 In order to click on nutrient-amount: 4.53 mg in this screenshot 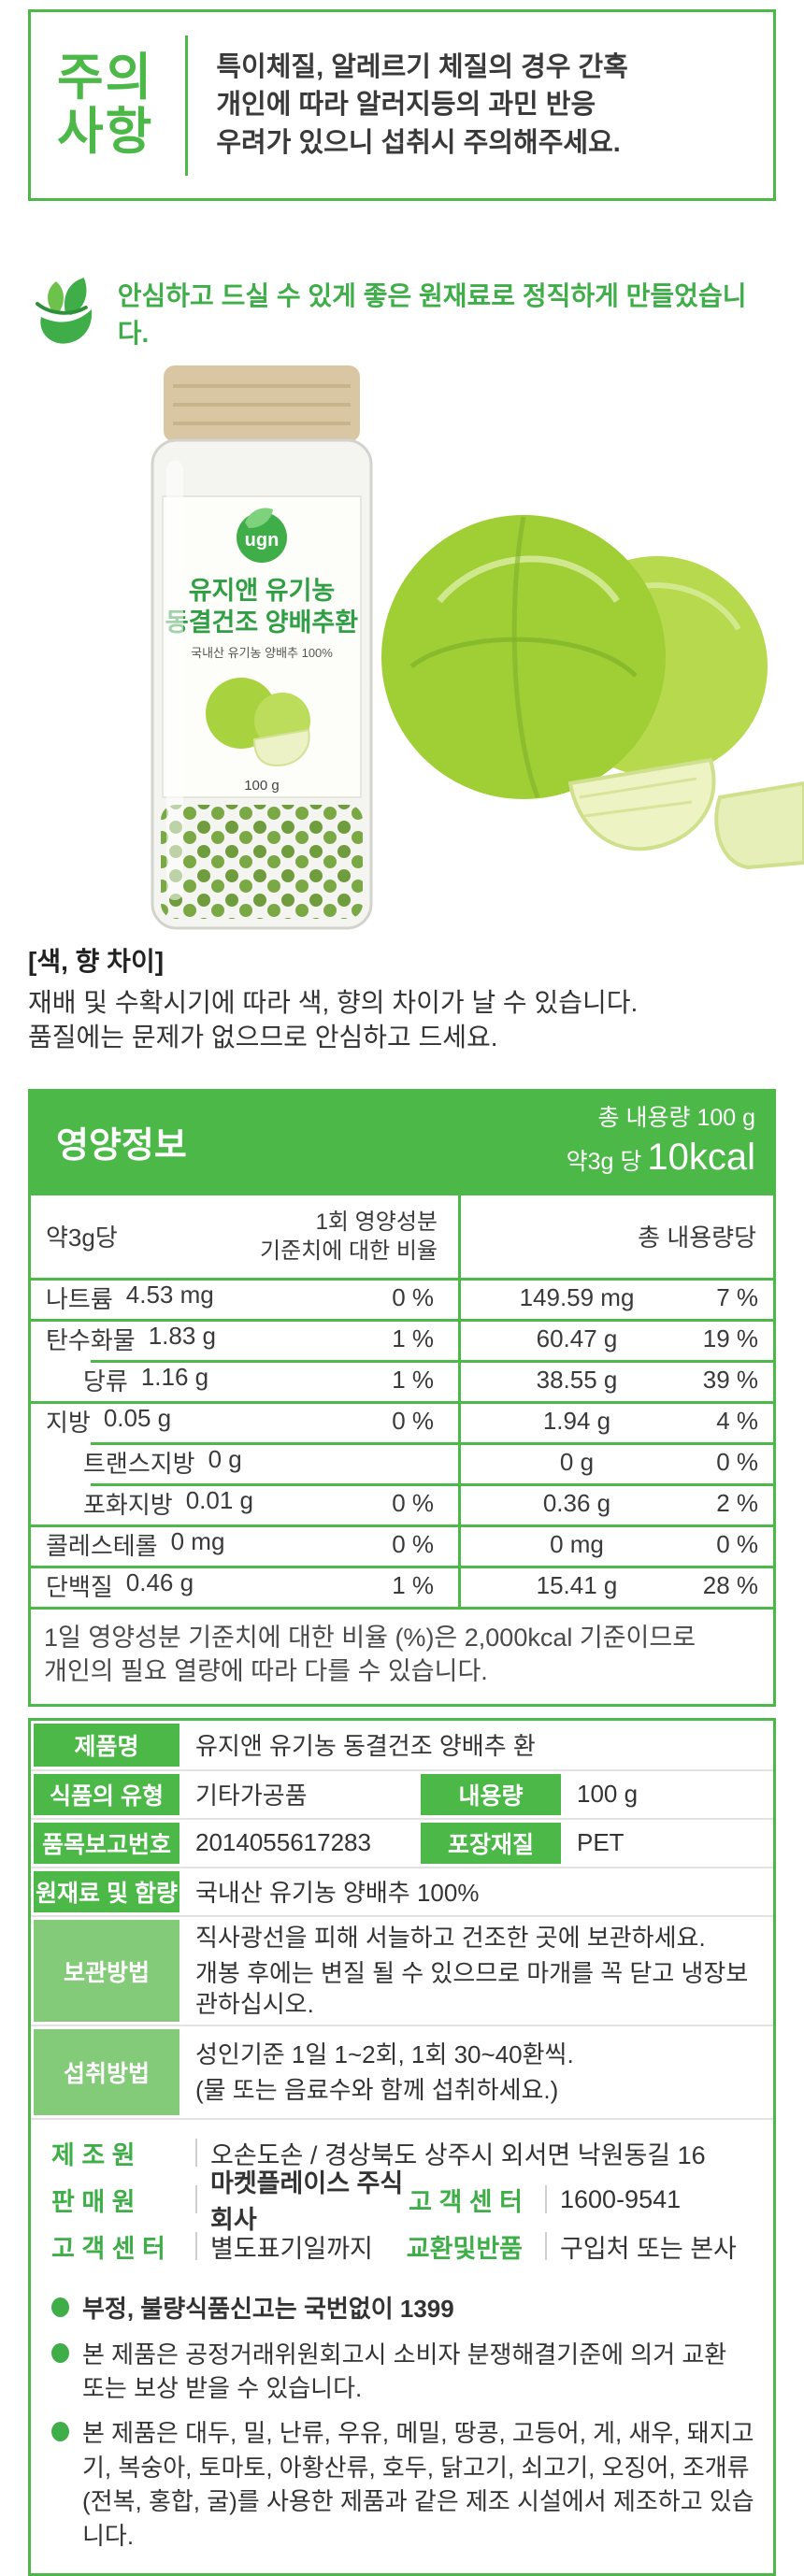, I will do `click(169, 1295)`.